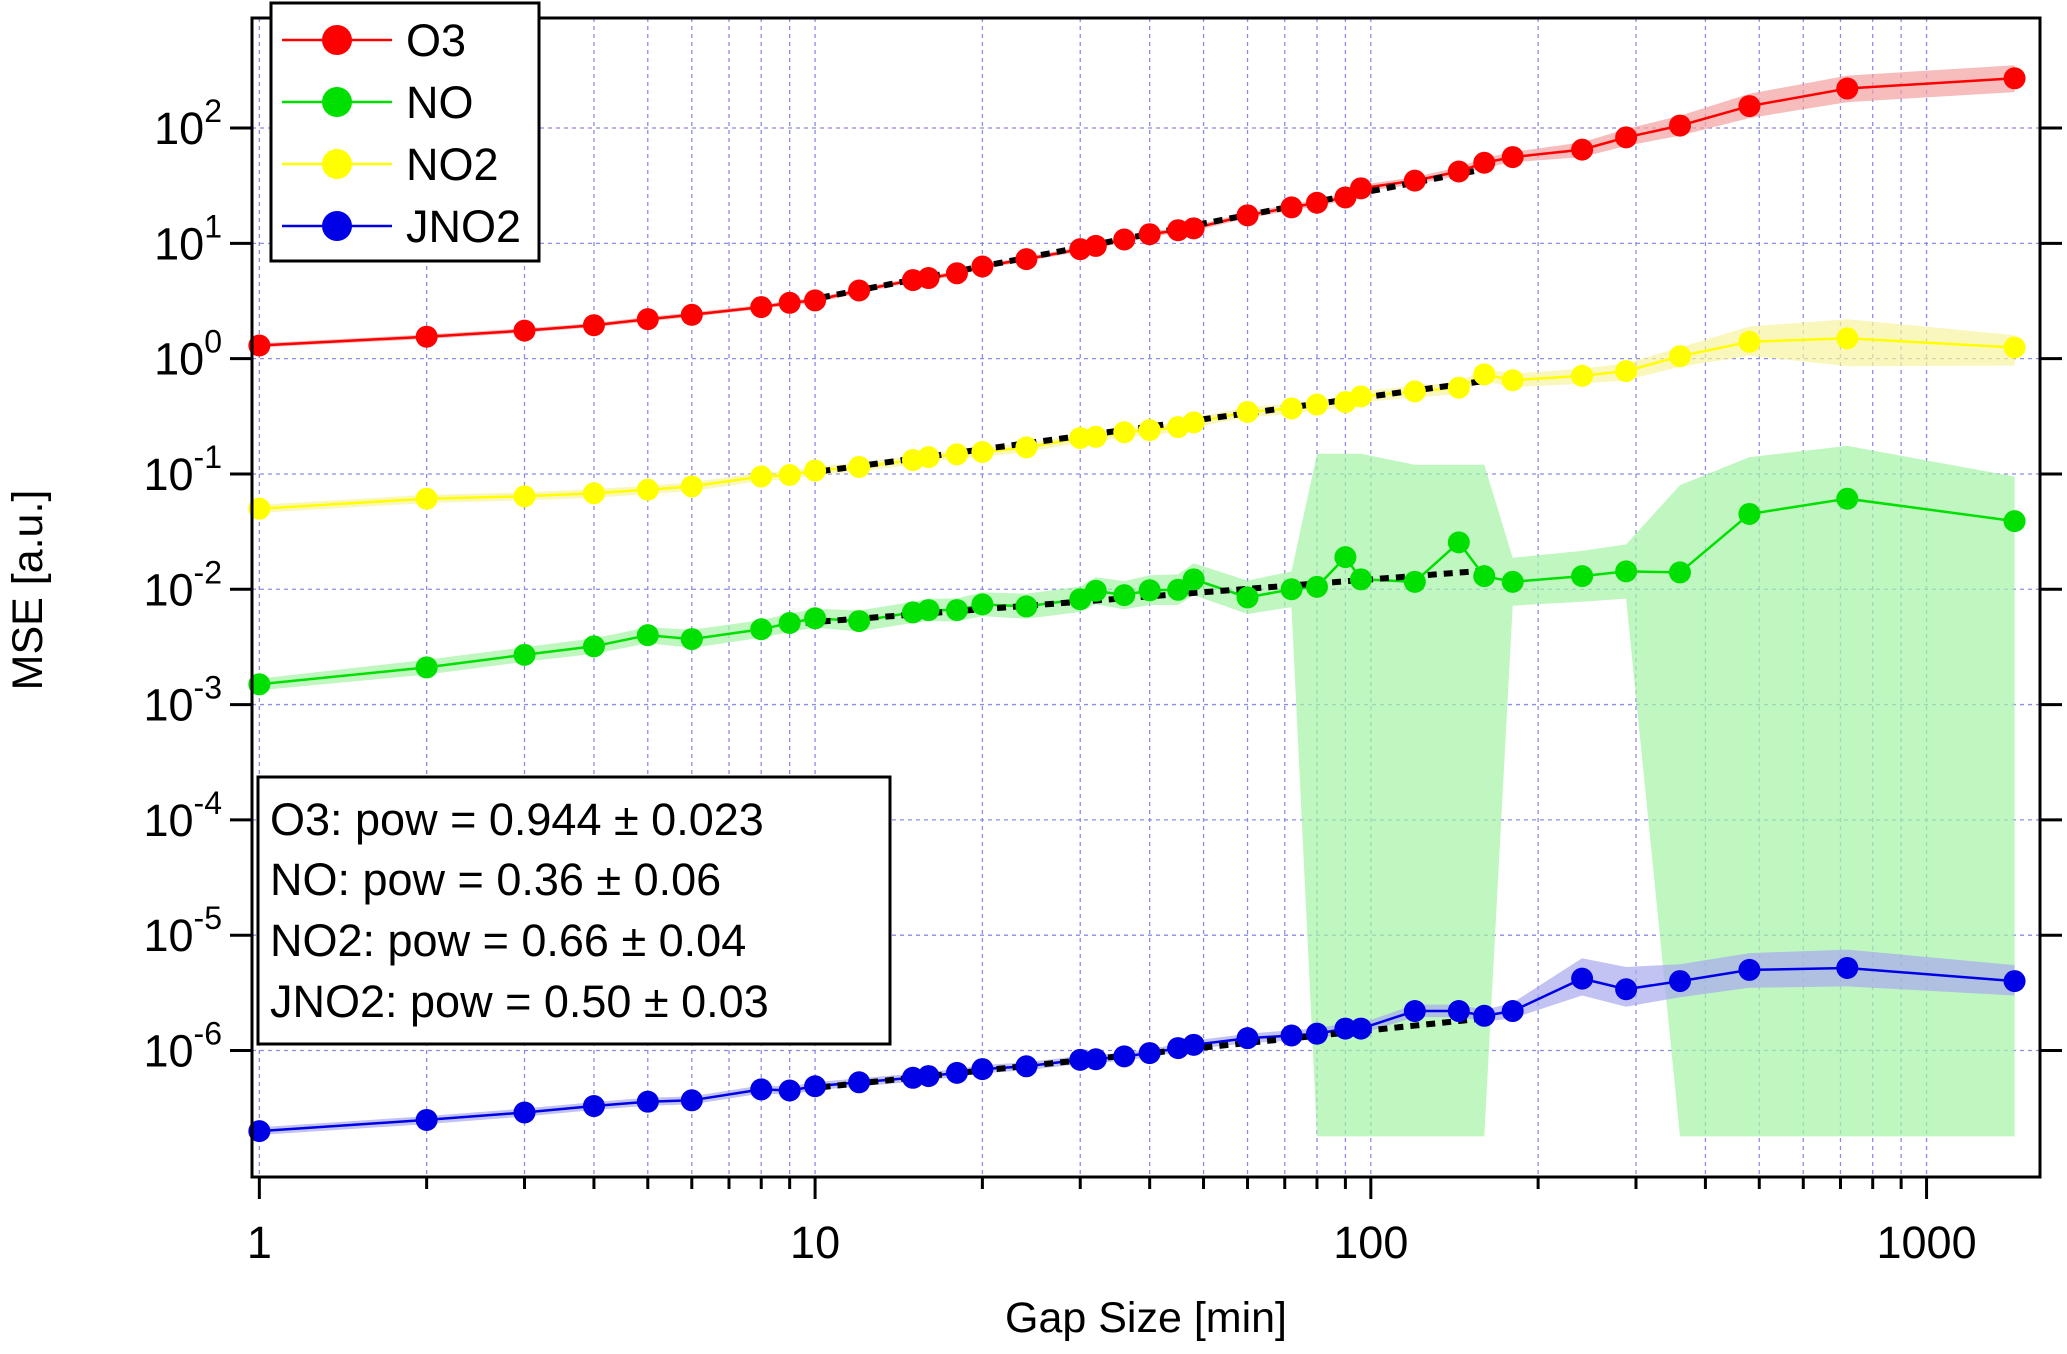 The image size is (2067, 1354). I want to click on stats-jno2: JNO2: pow = 0.50 ± 0.03, so click(519, 1001).